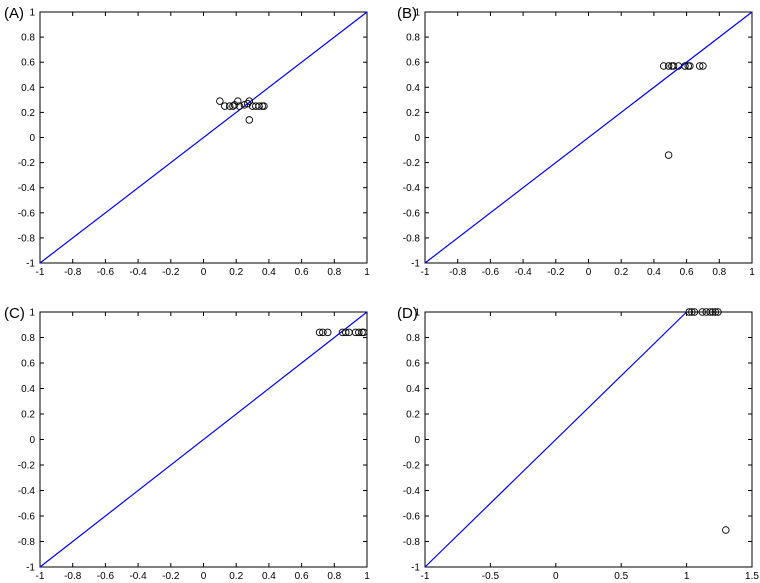  What do you see at coordinates (752, 576) in the screenshot?
I see `x-tick-label: 1.5` at bounding box center [752, 576].